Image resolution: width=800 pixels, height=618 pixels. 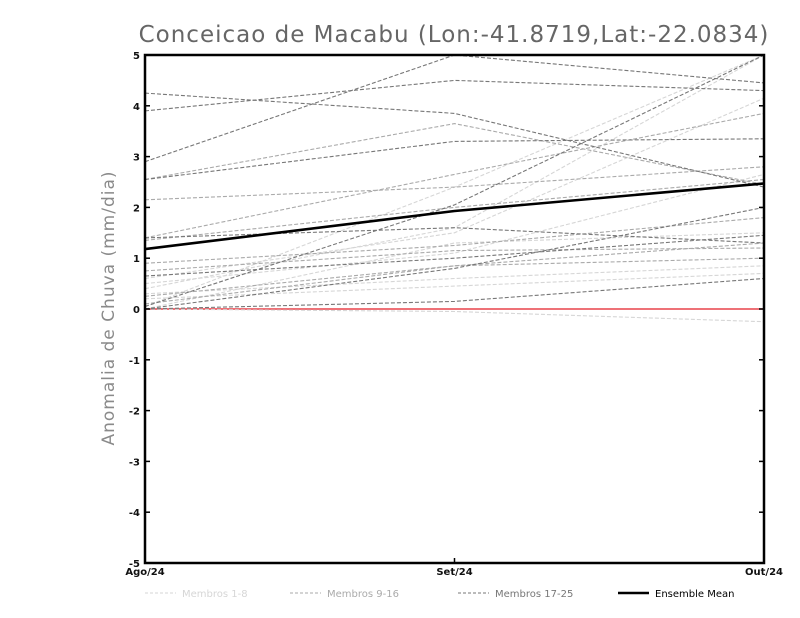 I want to click on y-tick-label: -3, so click(x=134, y=462).